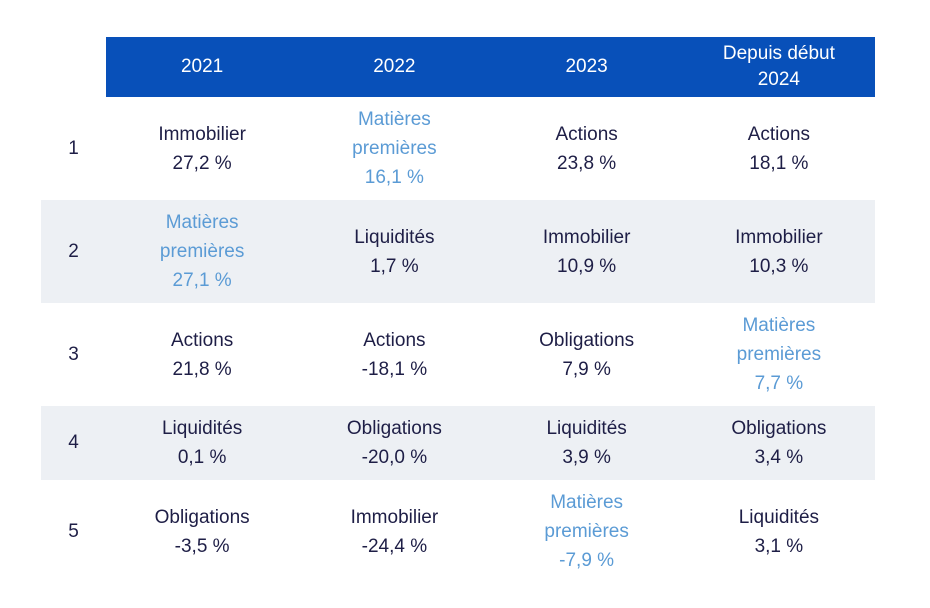 The width and height of the screenshot is (930, 608). I want to click on asset-cell: Obligations -3,5 %, so click(202, 532).